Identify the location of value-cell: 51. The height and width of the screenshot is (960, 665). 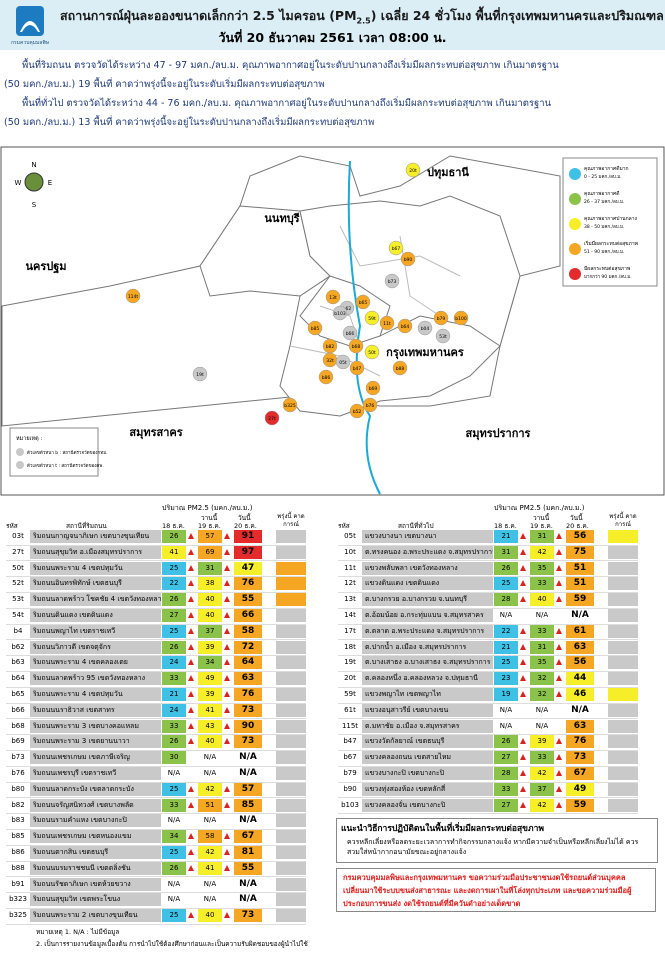
(210, 805).